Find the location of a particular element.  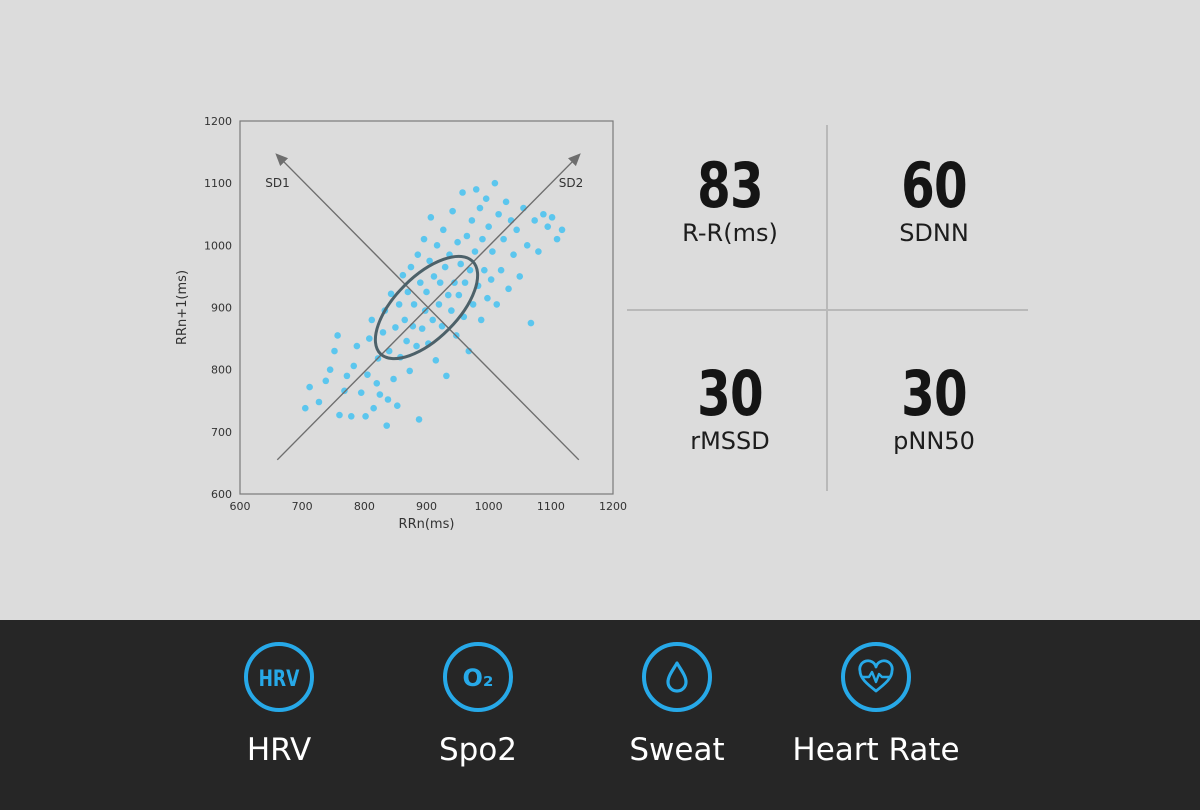

metric-pnn50-value: 30 is located at coordinates (934, 393).